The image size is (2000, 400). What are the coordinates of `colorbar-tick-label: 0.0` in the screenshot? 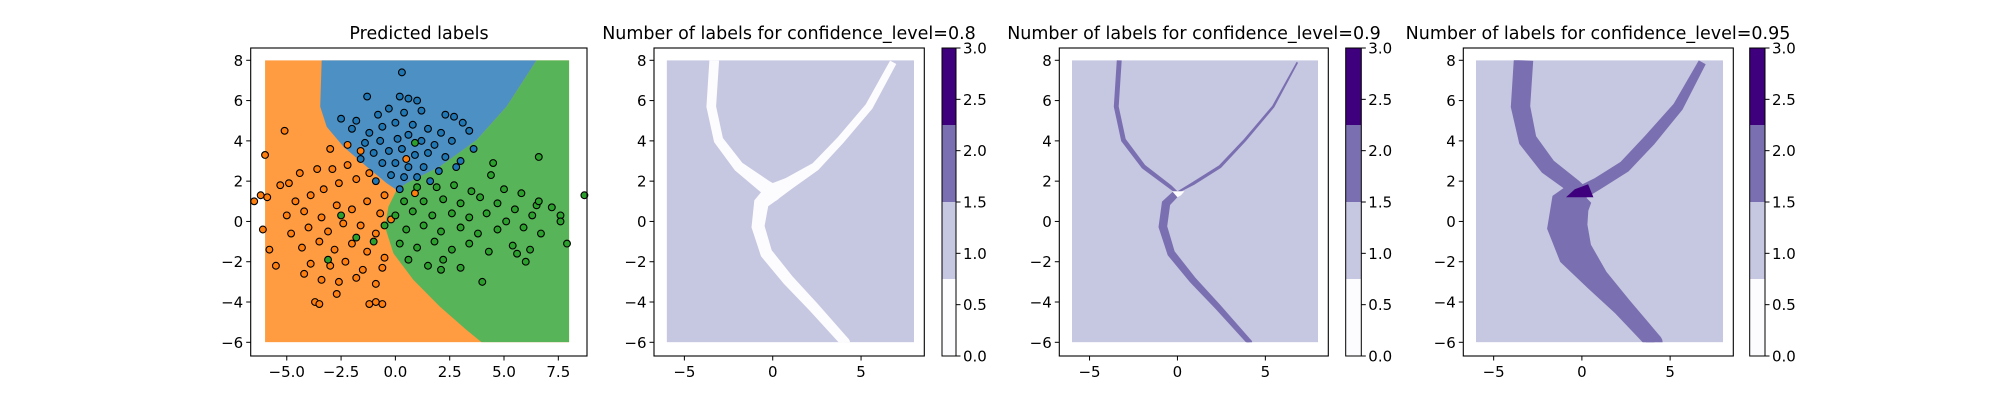 It's located at (1784, 357).